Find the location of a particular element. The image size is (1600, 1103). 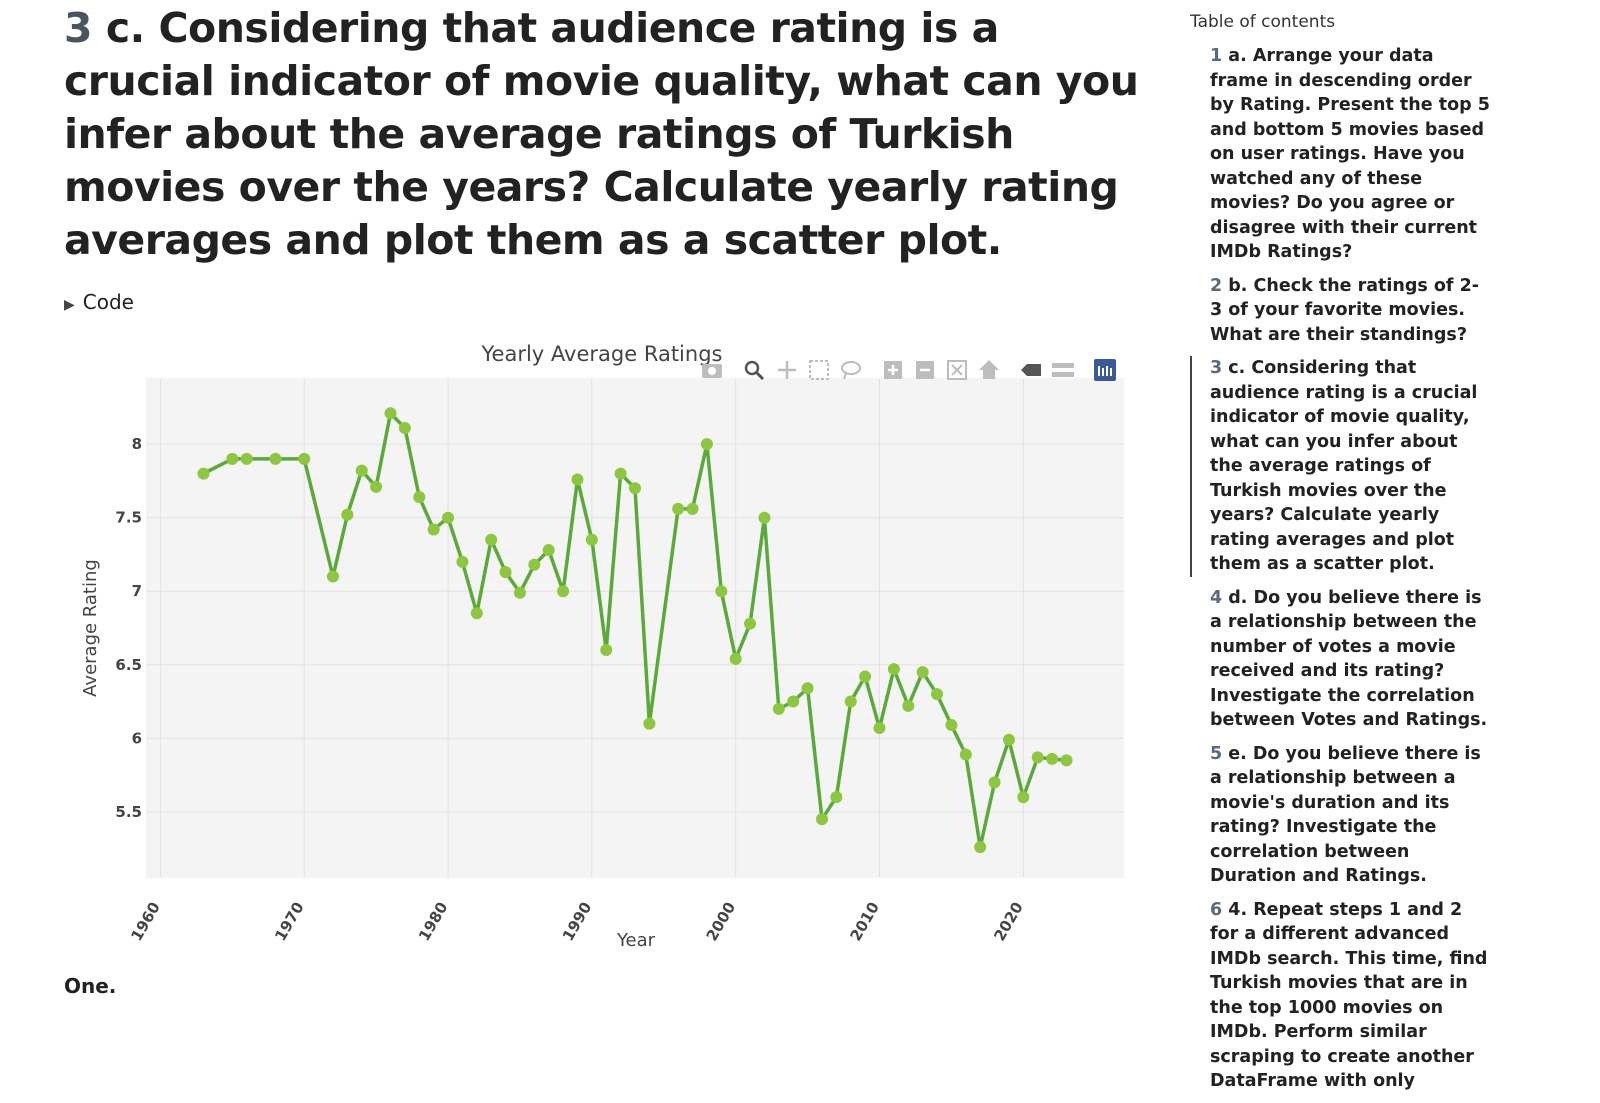

lasso-icon is located at coordinates (851, 370).